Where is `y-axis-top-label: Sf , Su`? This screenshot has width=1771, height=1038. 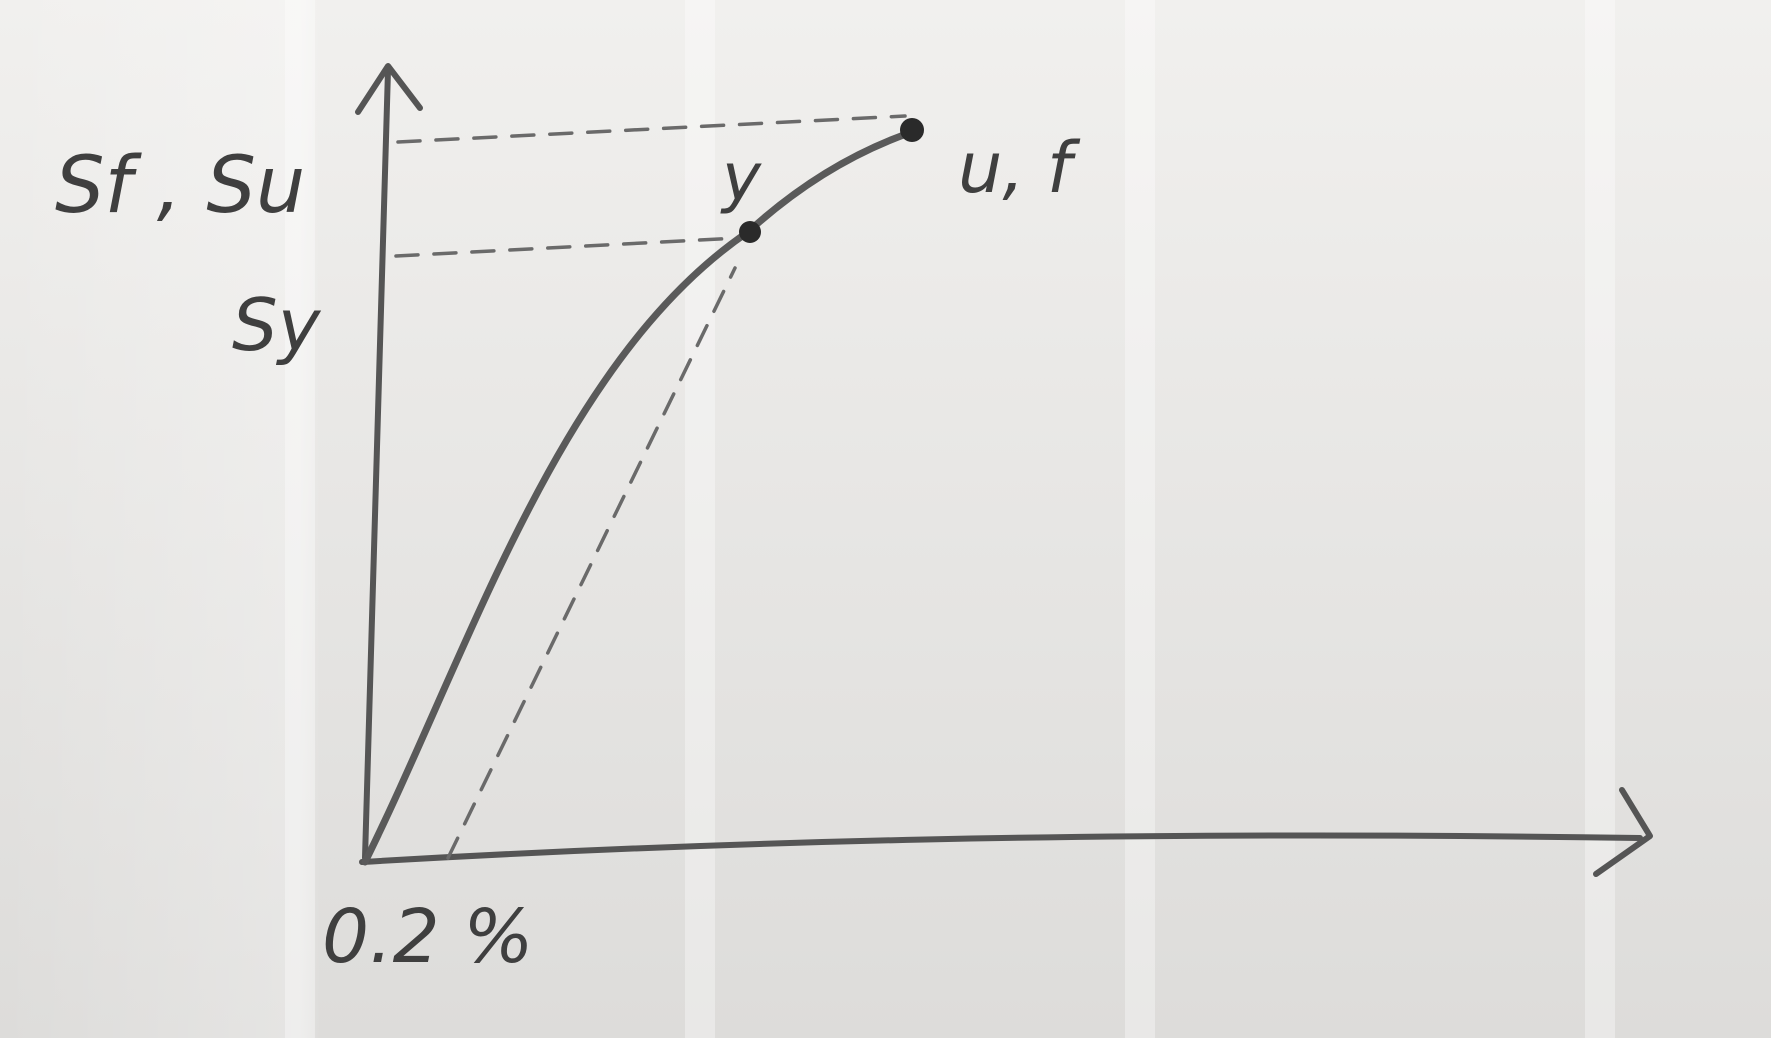 y-axis-top-label: Sf , Su is located at coordinates (180, 186).